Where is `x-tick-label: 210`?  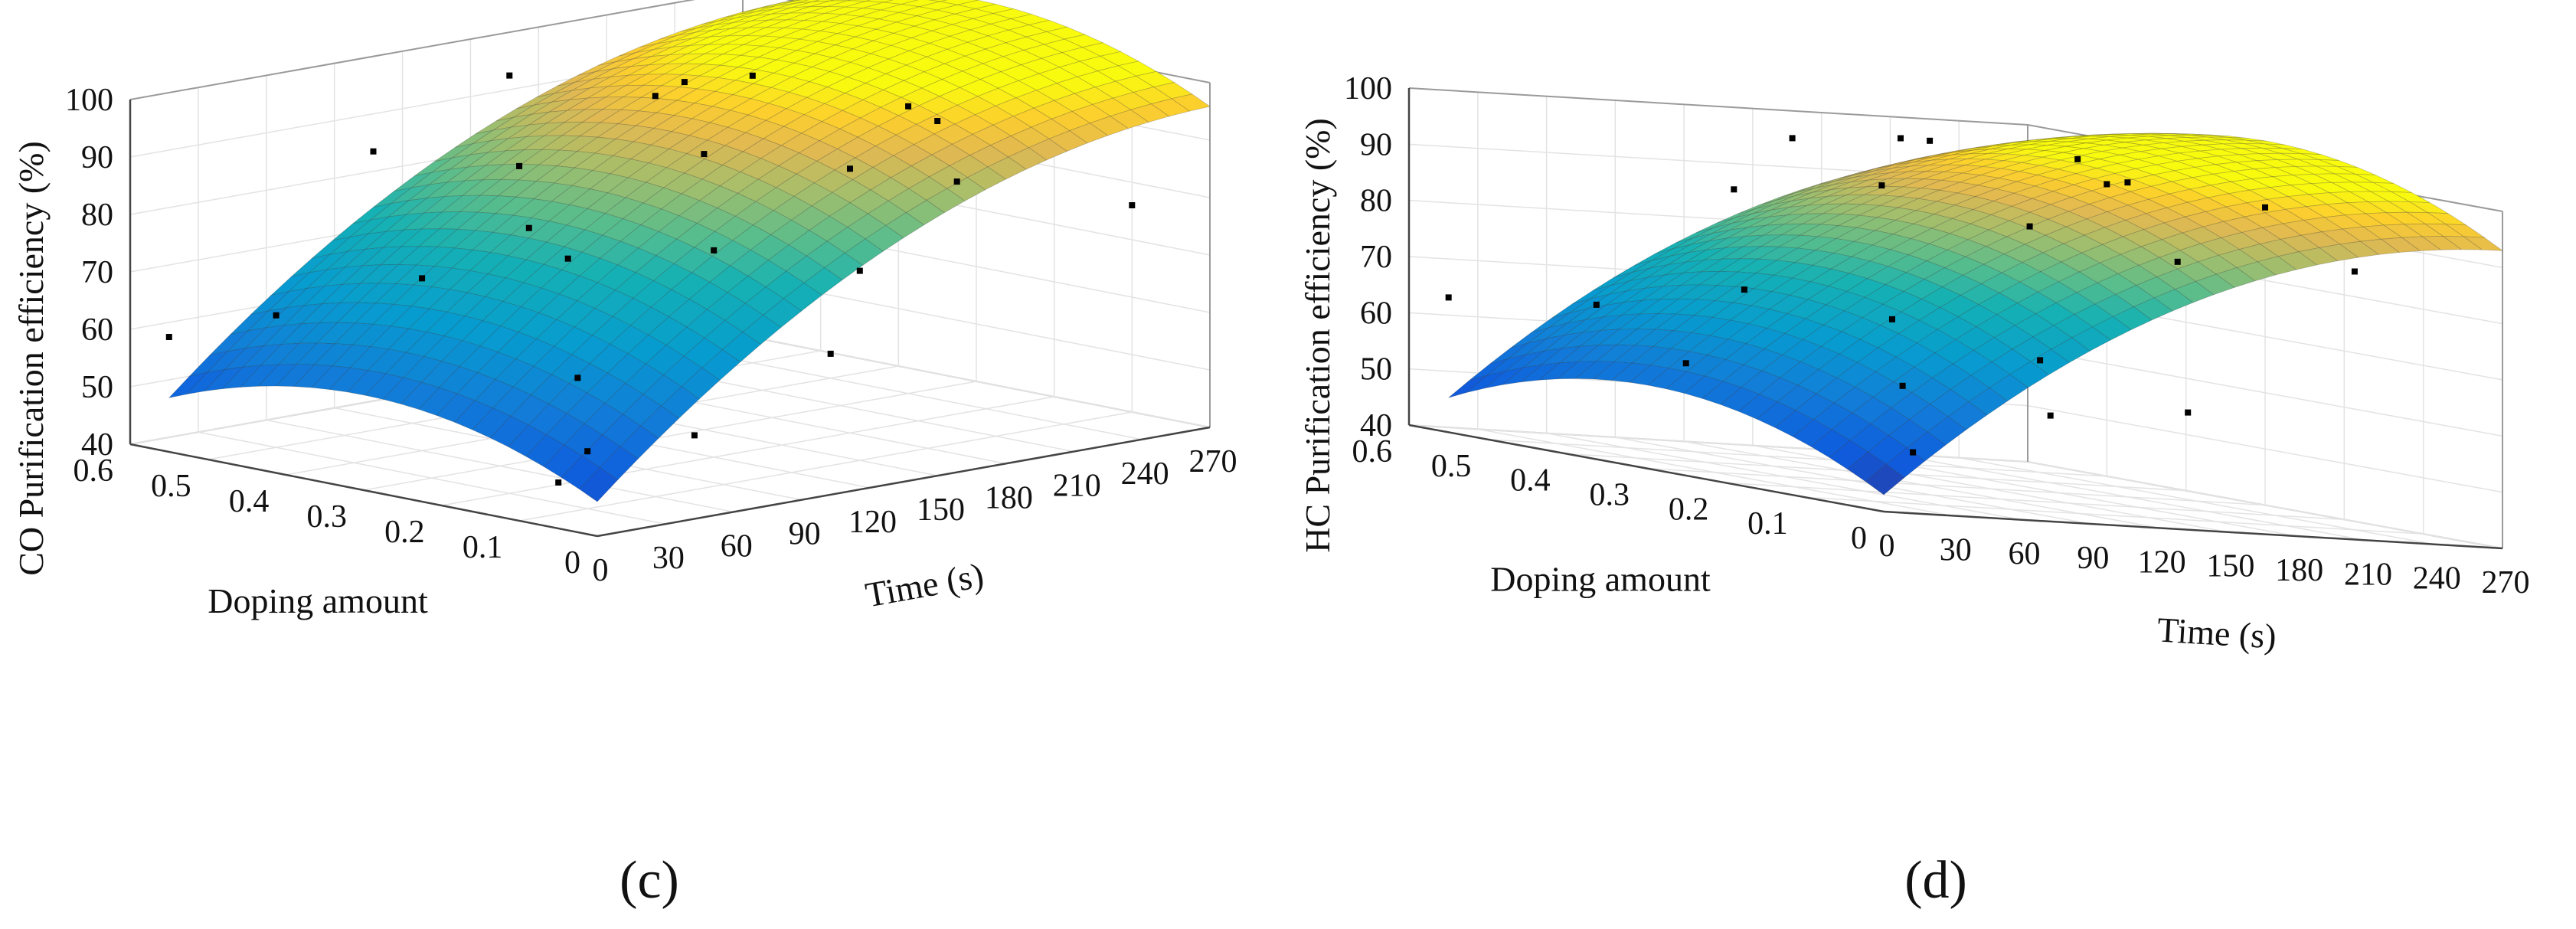
x-tick-label: 210 is located at coordinates (2368, 574).